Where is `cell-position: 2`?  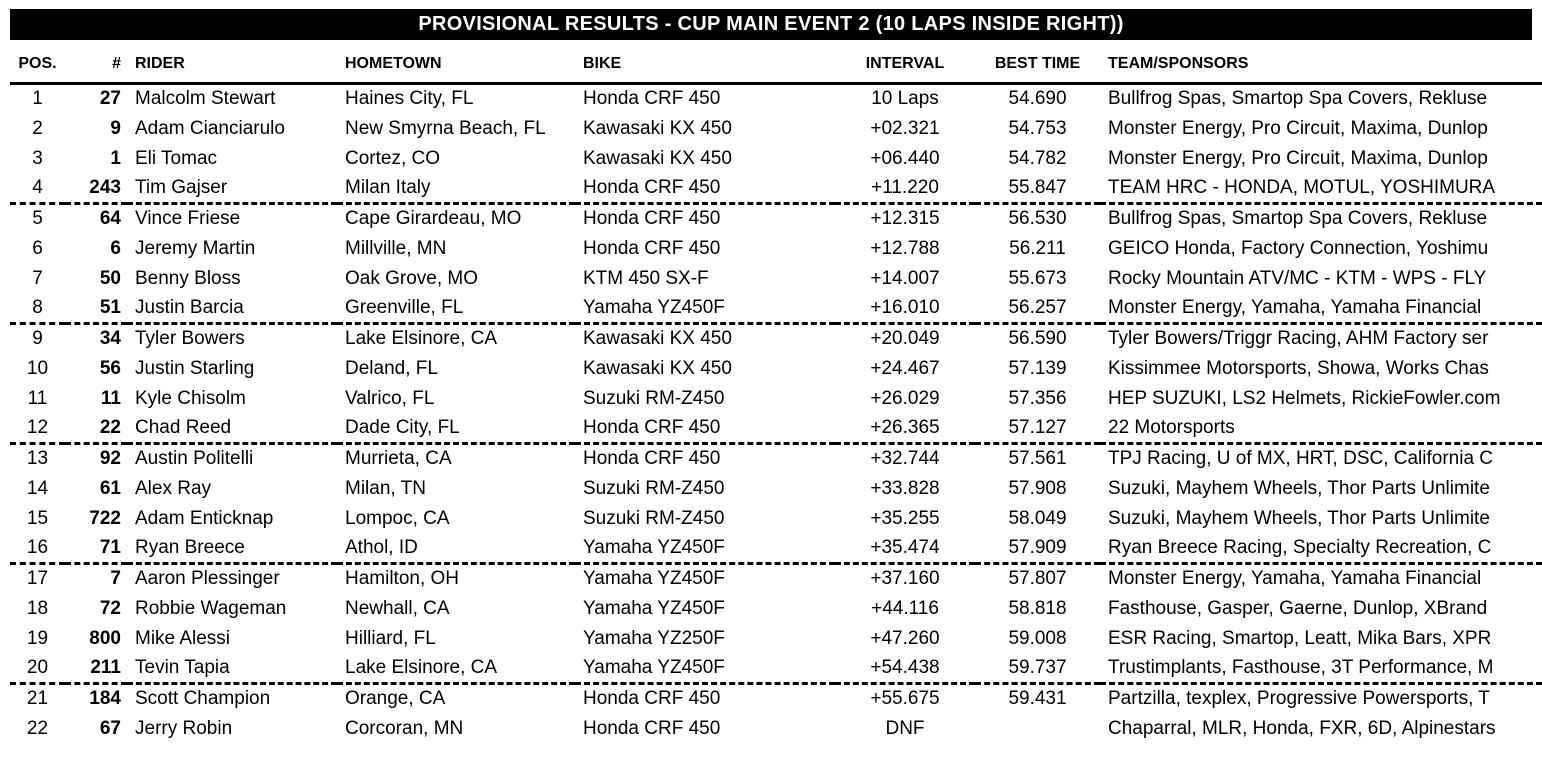 cell-position: 2 is located at coordinates (37, 128).